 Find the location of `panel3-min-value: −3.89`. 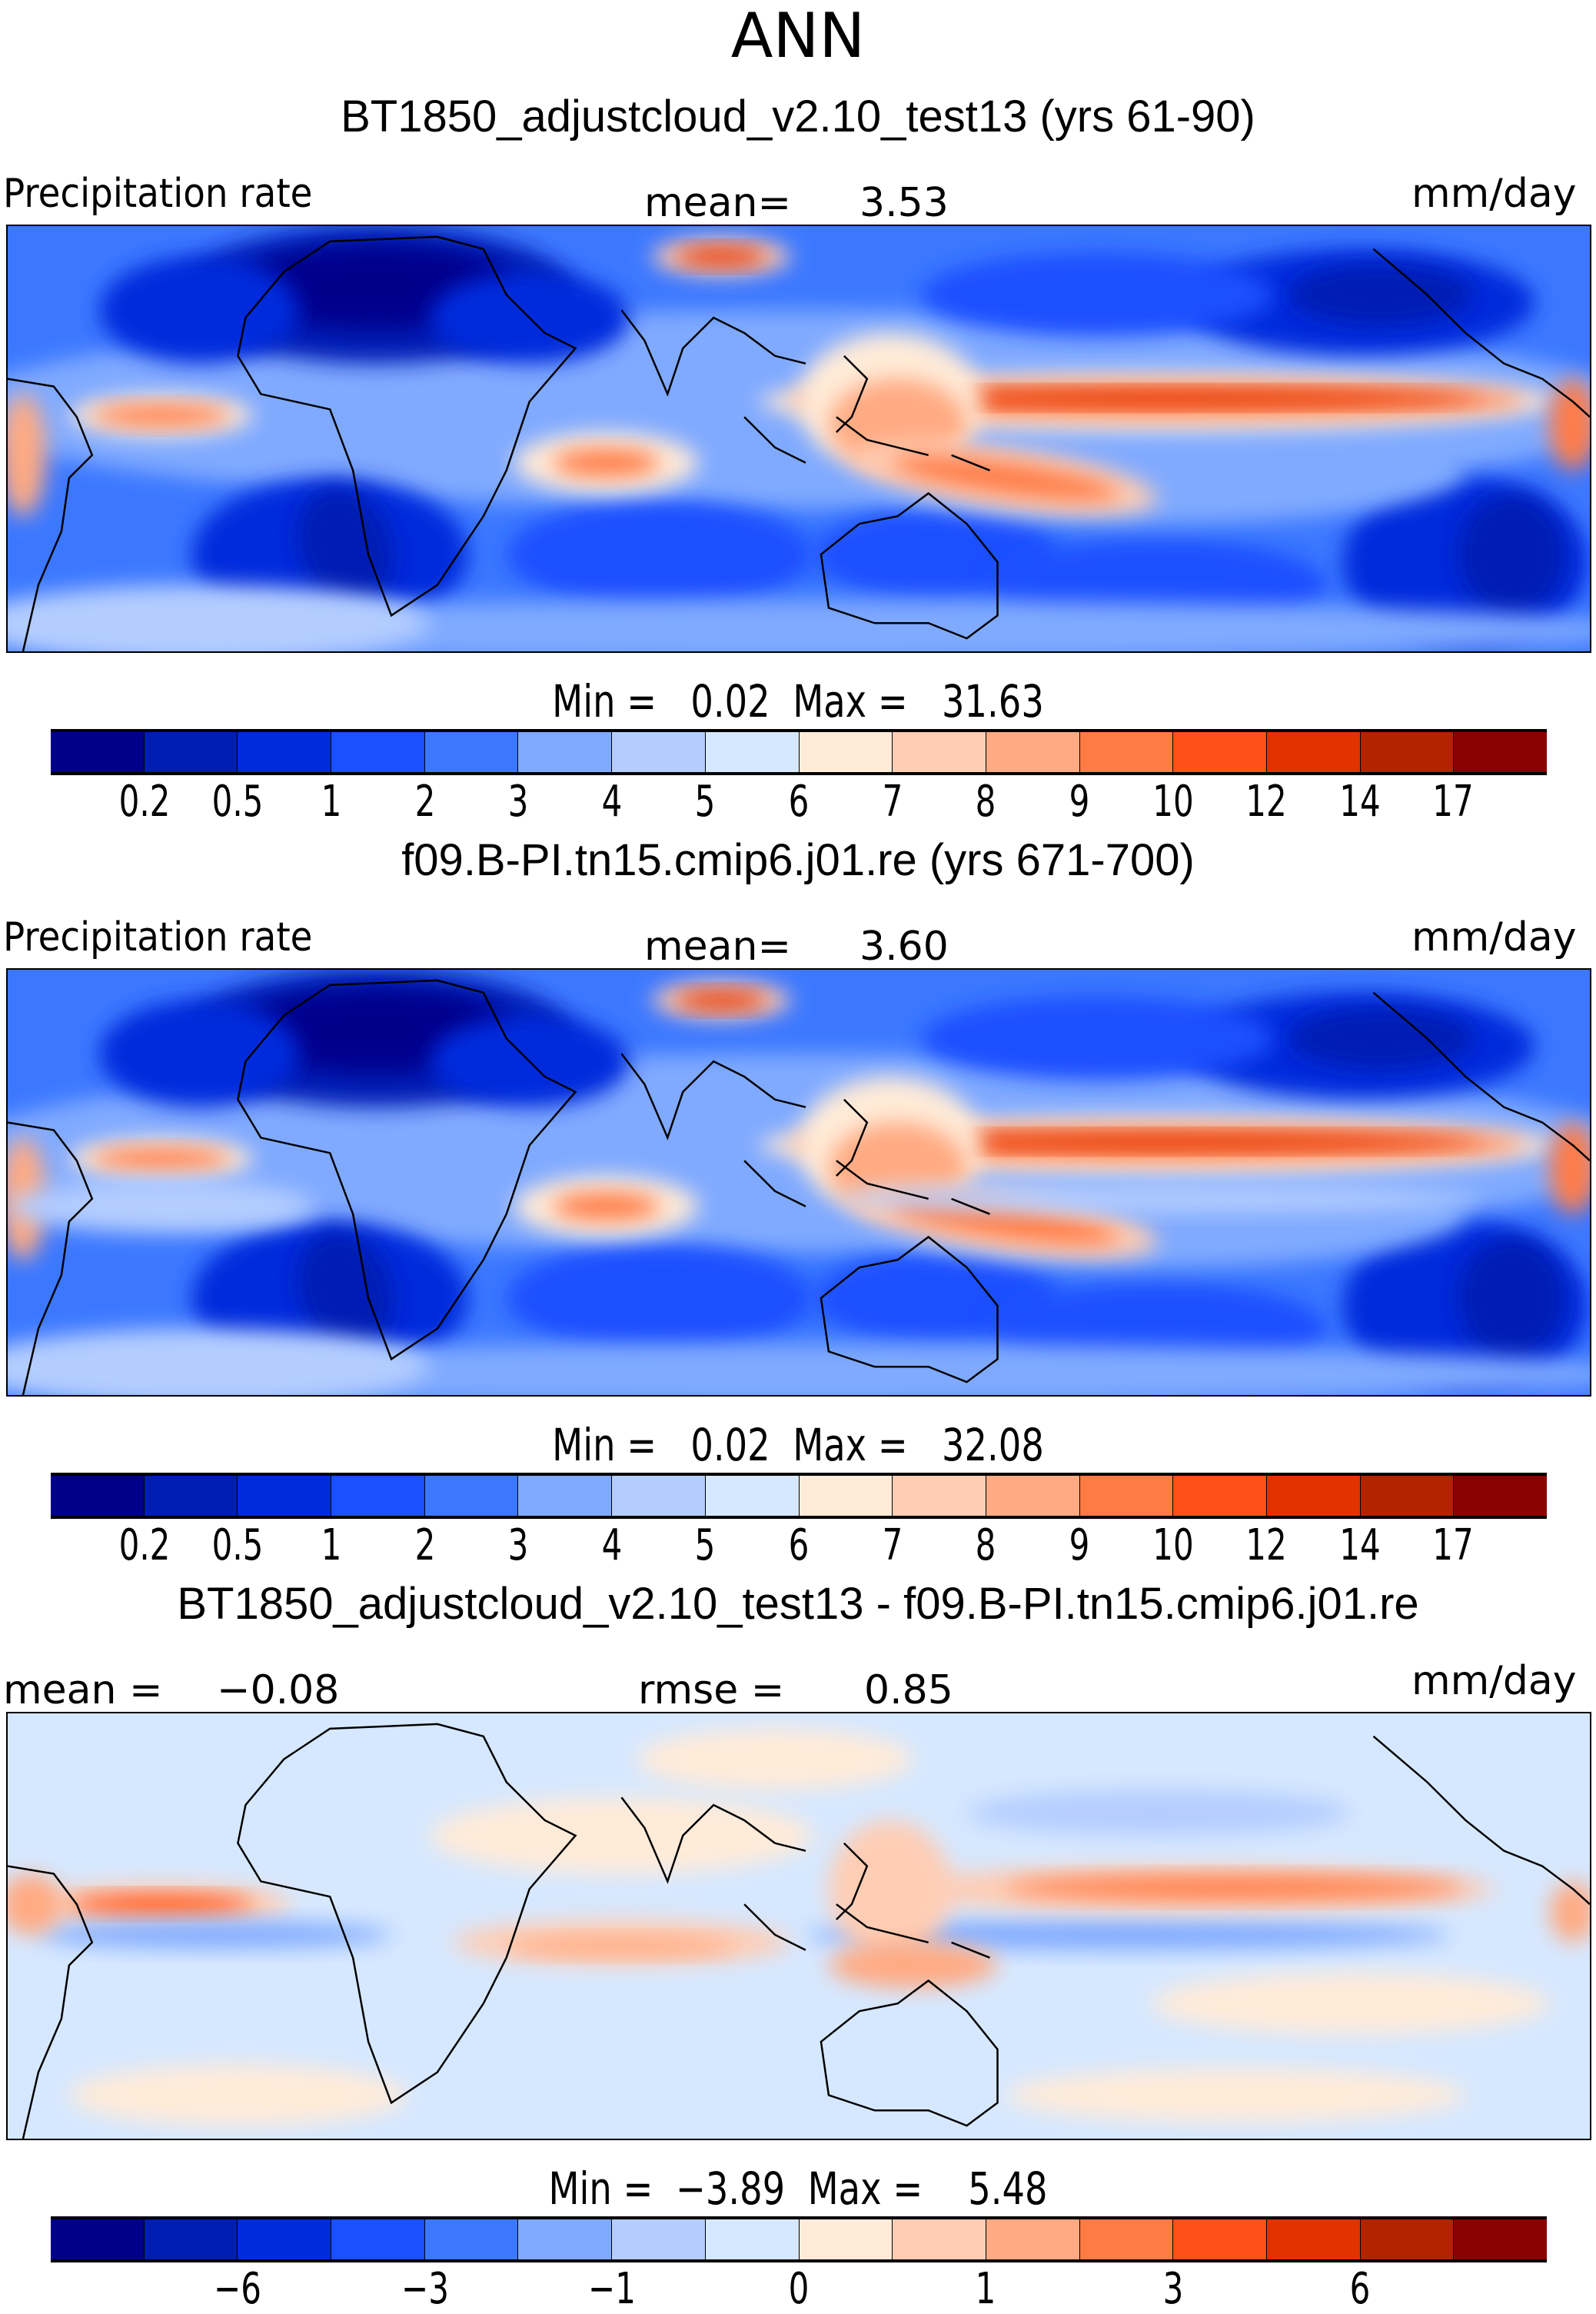

panel3-min-value: −3.89 is located at coordinates (730, 2189).